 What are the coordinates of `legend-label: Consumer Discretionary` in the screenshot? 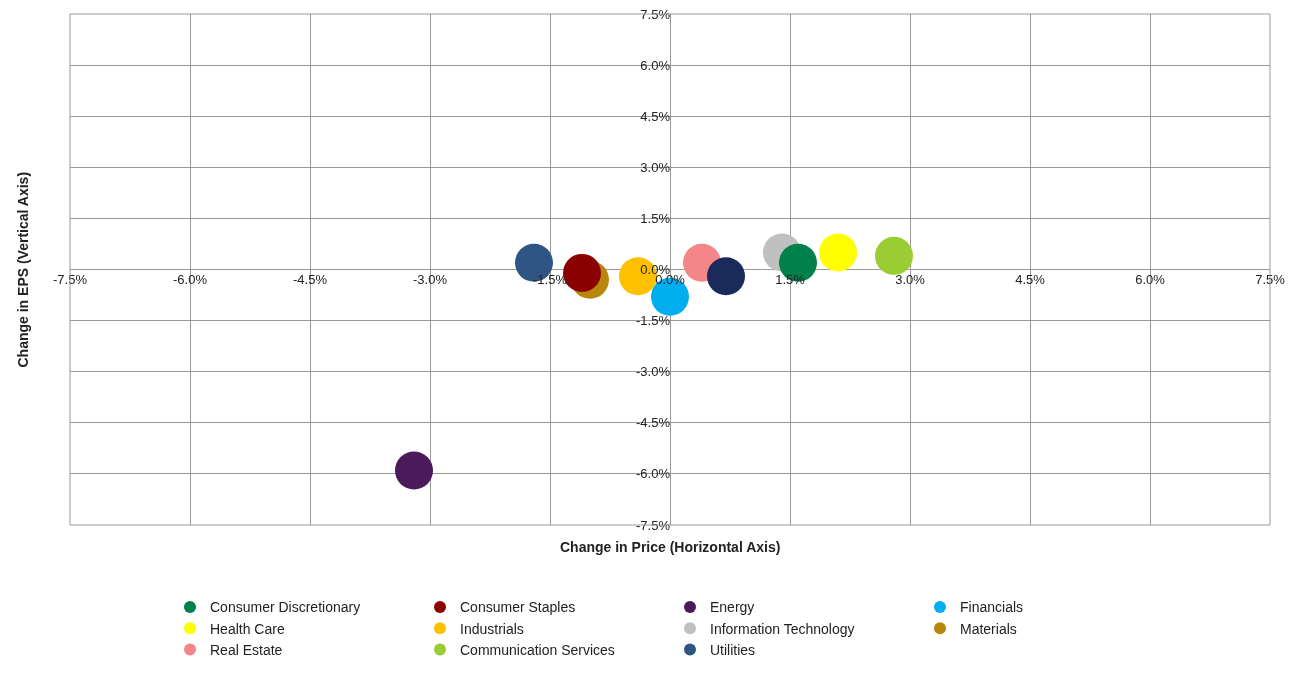 It's located at (285, 607).